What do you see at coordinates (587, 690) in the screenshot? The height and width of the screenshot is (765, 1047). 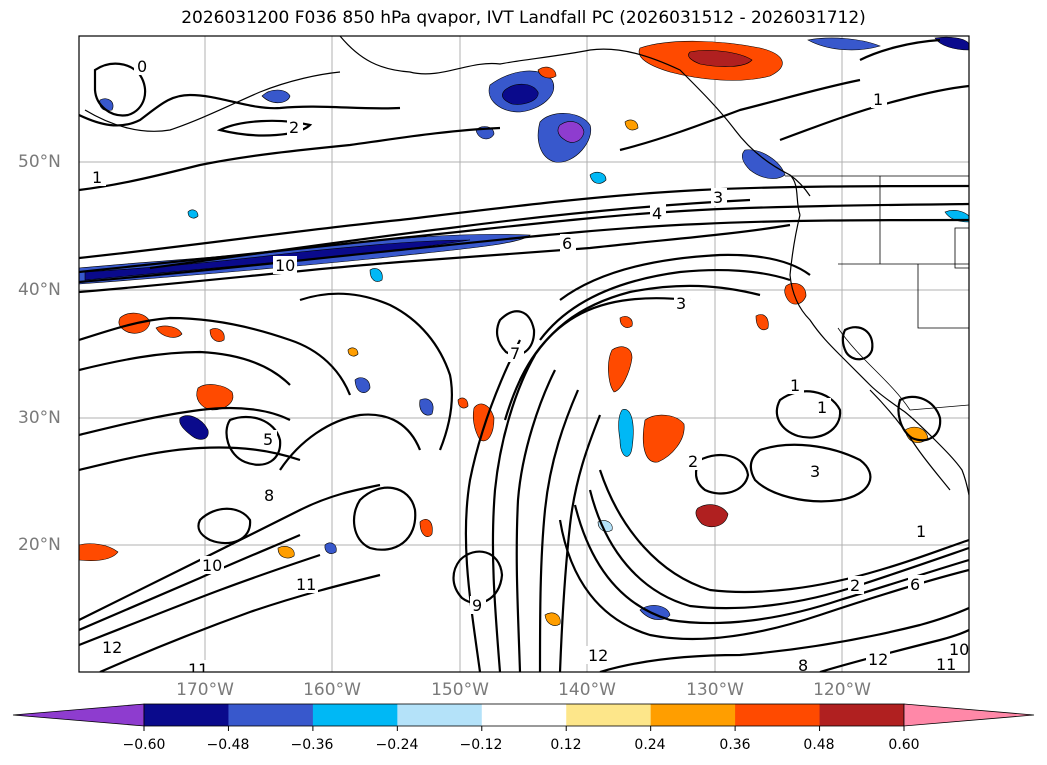 I see `lon-label-140w: 140°W` at bounding box center [587, 690].